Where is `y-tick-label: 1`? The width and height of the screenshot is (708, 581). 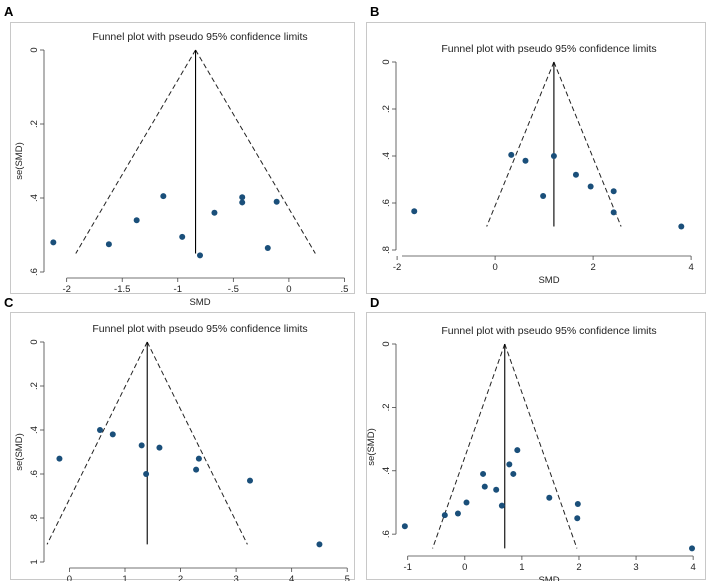 y-tick-label: 1 is located at coordinates (34, 561).